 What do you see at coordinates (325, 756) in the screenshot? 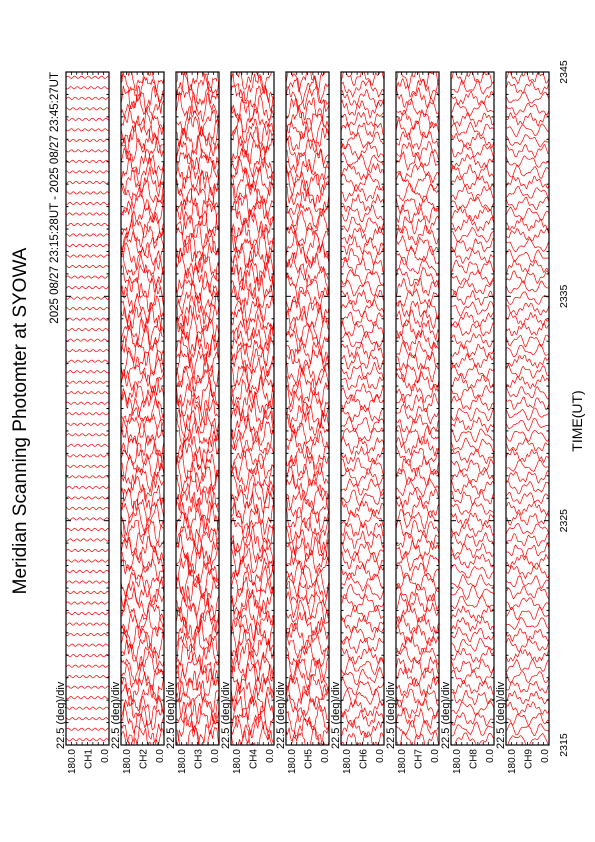
I see `y-bottom-label: 0.0` at bounding box center [325, 756].